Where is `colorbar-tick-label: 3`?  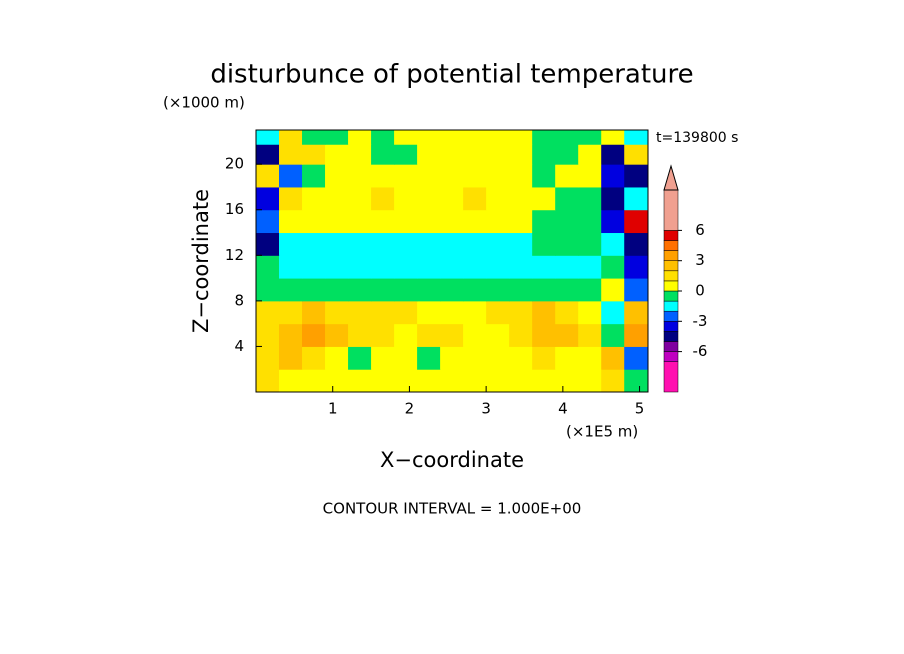 colorbar-tick-label: 3 is located at coordinates (700, 260).